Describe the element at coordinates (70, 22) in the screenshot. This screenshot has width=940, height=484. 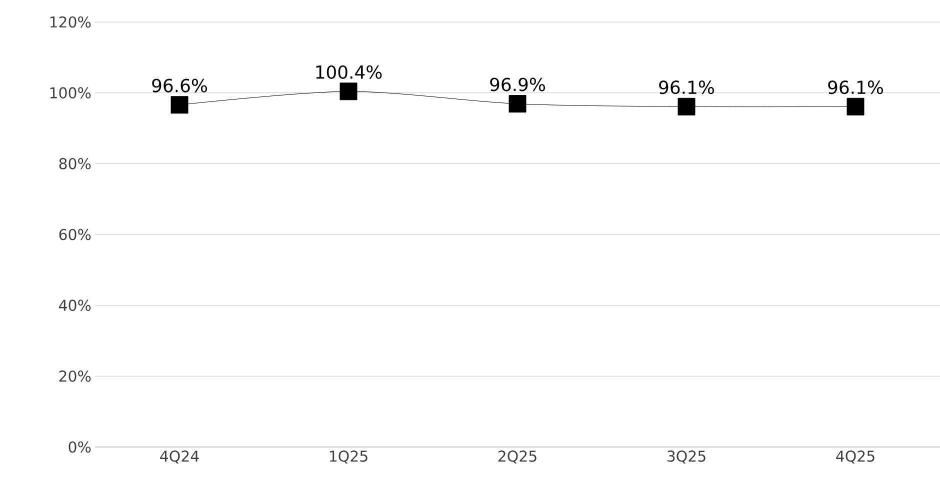
I see `y-tick-label: 120%` at that location.